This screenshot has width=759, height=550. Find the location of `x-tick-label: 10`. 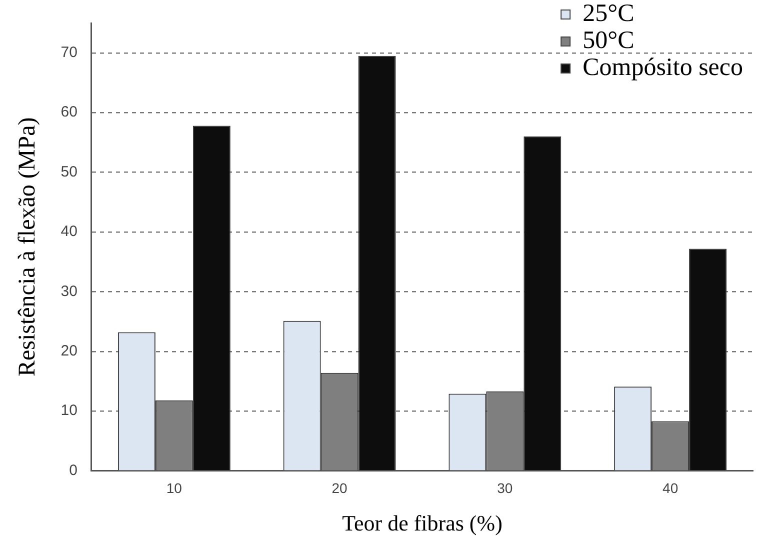

x-tick-label: 10 is located at coordinates (174, 488).